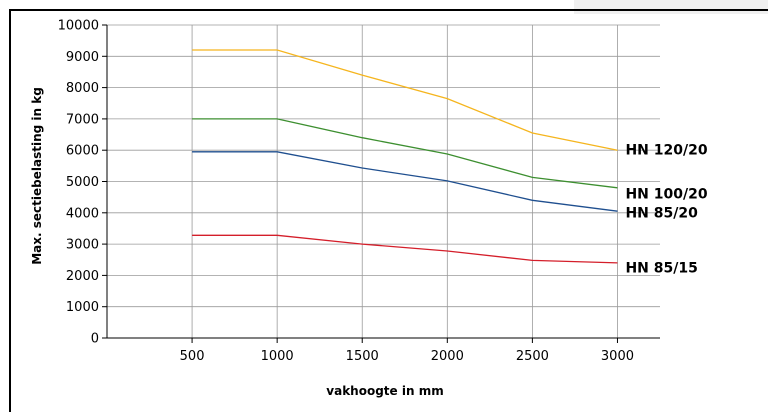 Image resolution: width=768 pixels, height=412 pixels. What do you see at coordinates (82, 213) in the screenshot?
I see `y-tick-label: 4000` at bounding box center [82, 213].